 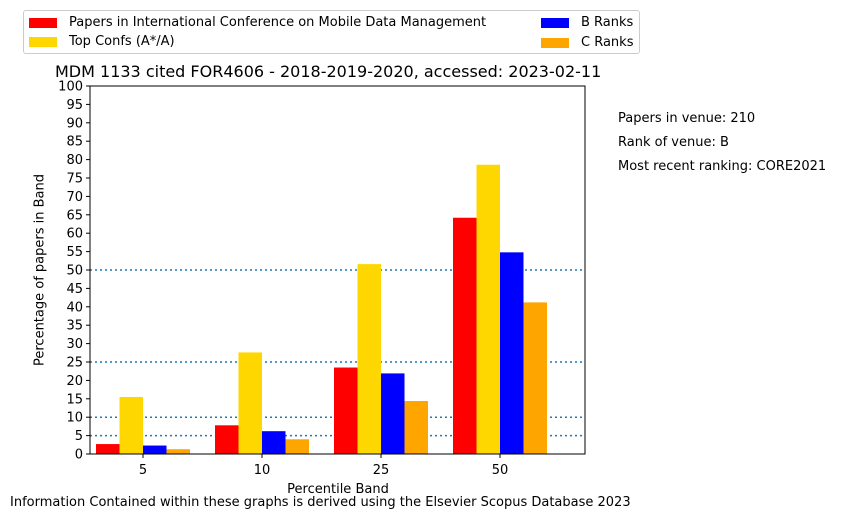 What do you see at coordinates (338, 489) in the screenshot?
I see `x-axis-label: Percentile Band` at bounding box center [338, 489].